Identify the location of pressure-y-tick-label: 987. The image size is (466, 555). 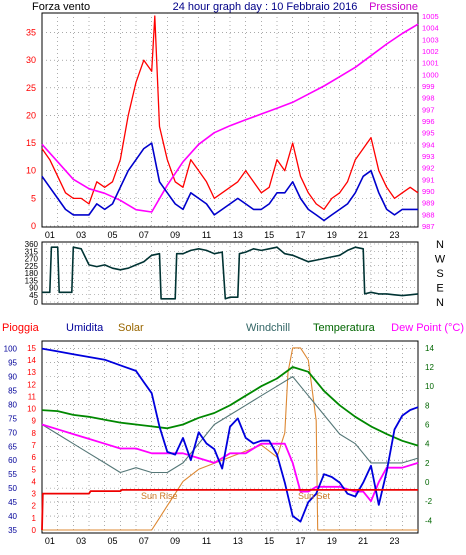
(428, 226).